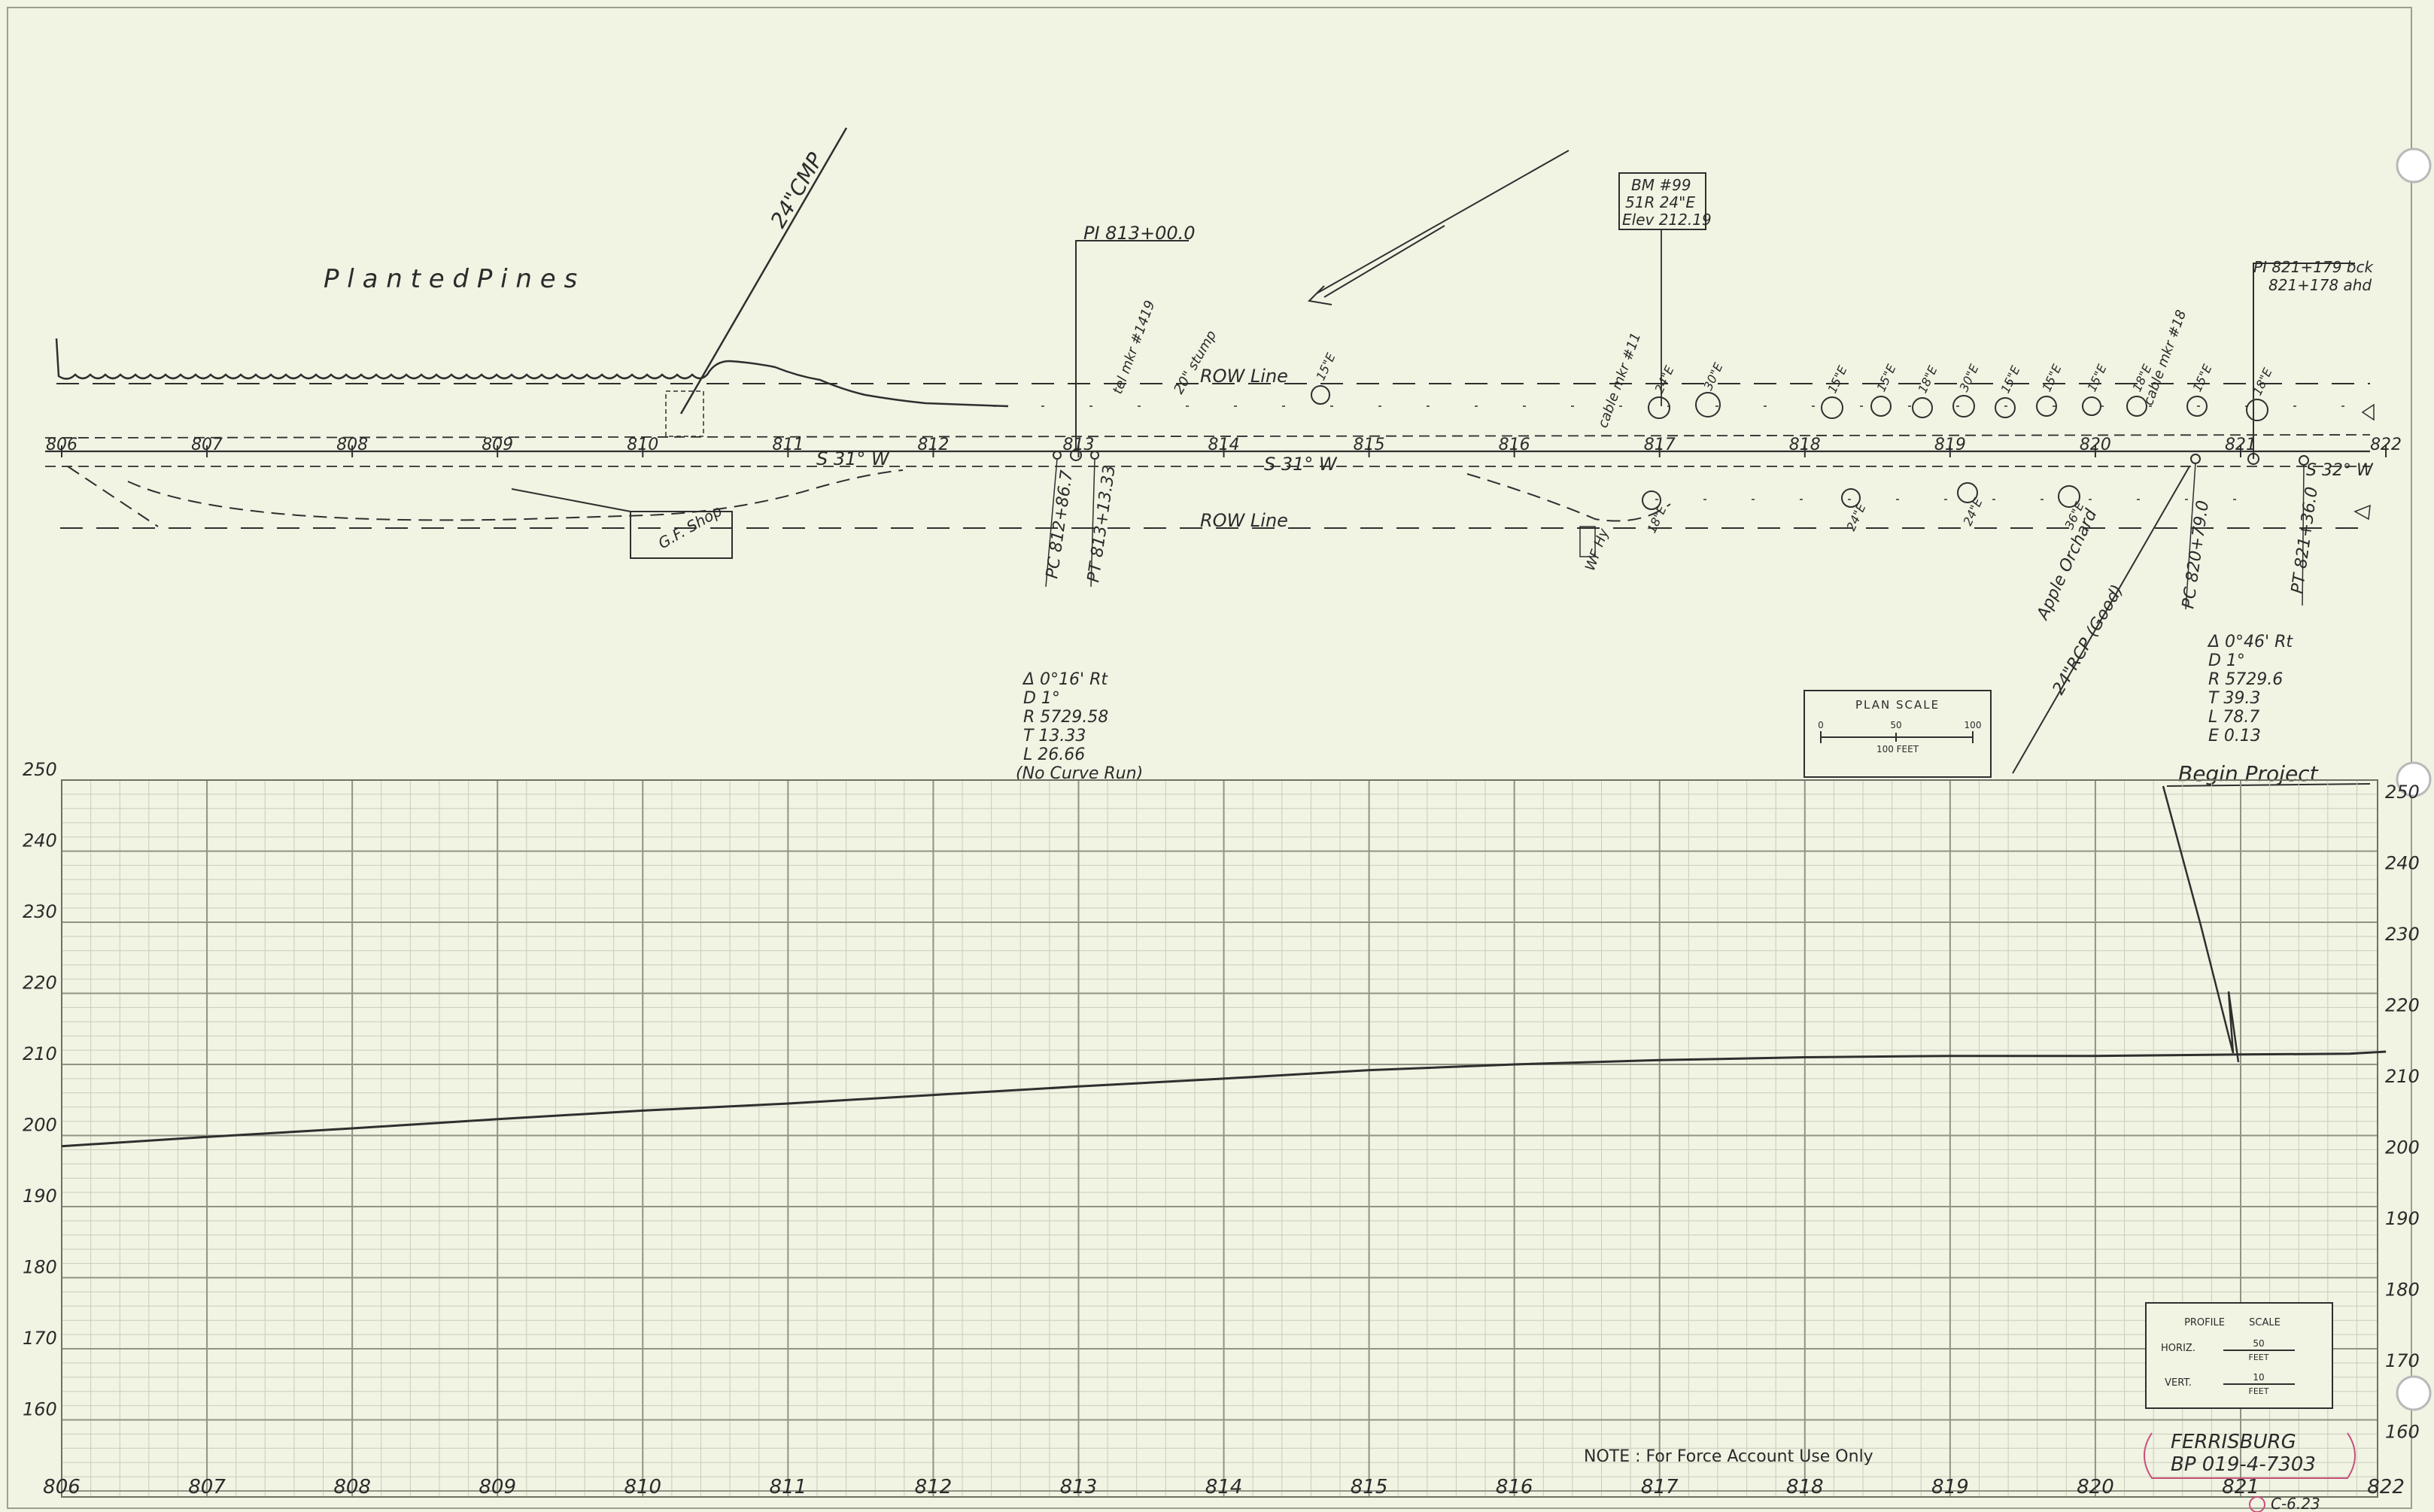 This screenshot has width=2434, height=1512. What do you see at coordinates (788, 445) in the screenshot?
I see `station-label-plan: 811` at bounding box center [788, 445].